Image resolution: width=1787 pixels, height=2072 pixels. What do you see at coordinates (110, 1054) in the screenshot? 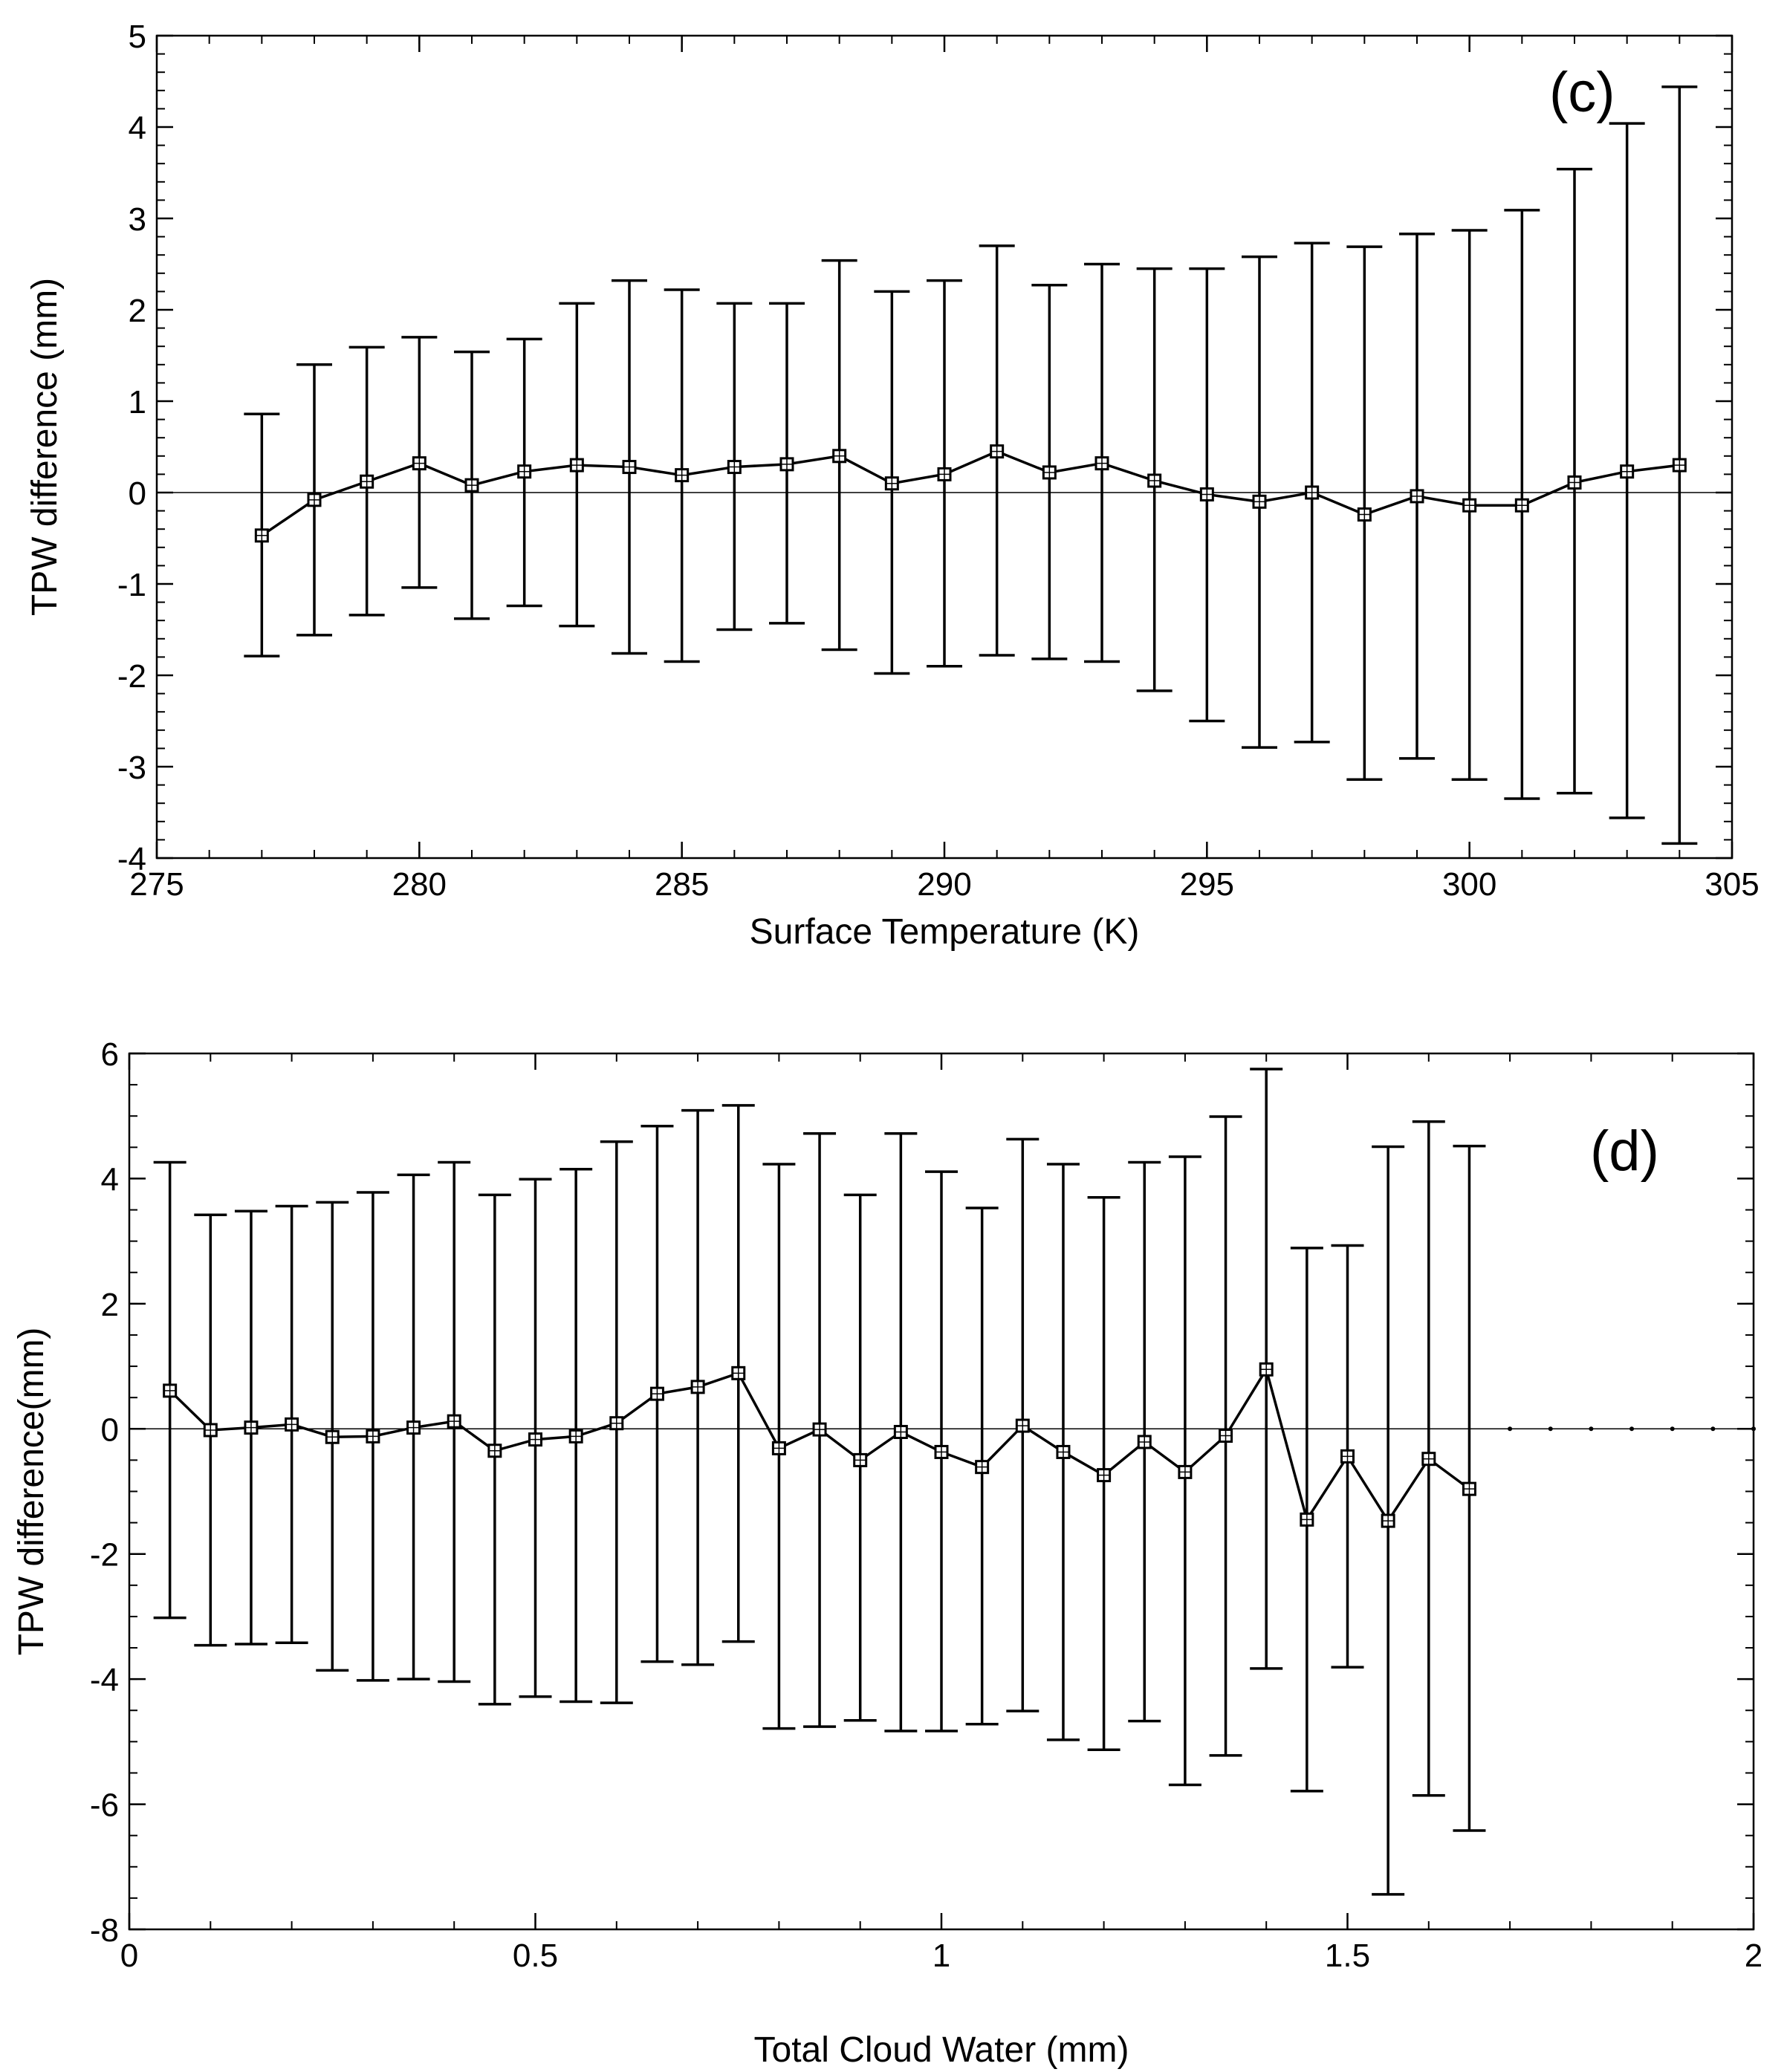
I see `y-tick-label: 6` at bounding box center [110, 1054].